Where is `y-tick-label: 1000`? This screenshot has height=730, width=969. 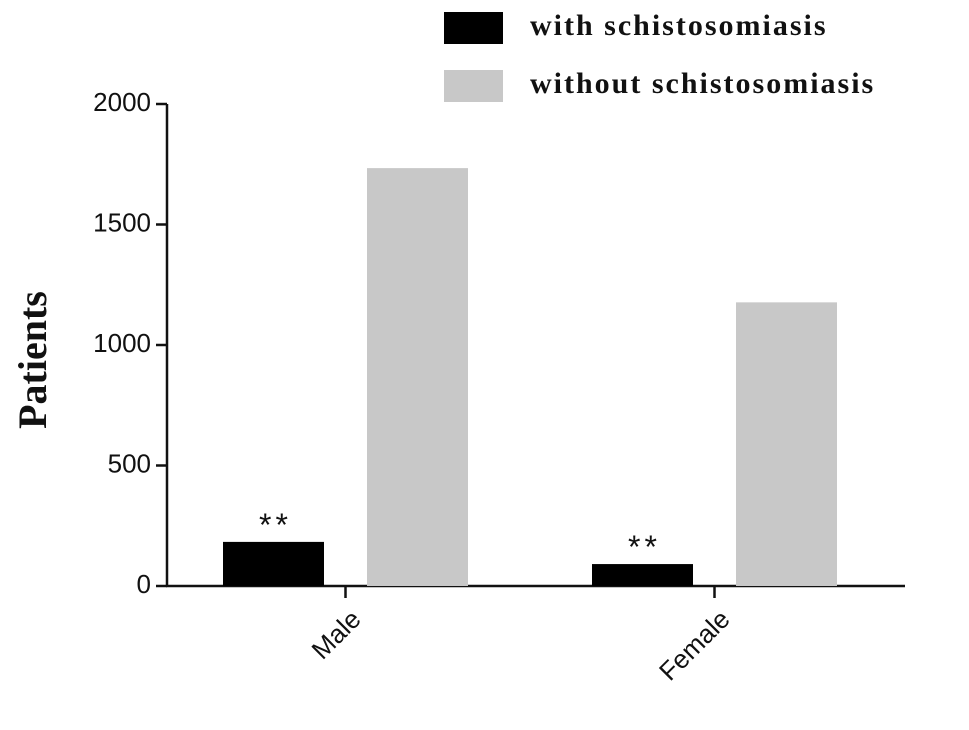 y-tick-label: 1000 is located at coordinates (122, 343).